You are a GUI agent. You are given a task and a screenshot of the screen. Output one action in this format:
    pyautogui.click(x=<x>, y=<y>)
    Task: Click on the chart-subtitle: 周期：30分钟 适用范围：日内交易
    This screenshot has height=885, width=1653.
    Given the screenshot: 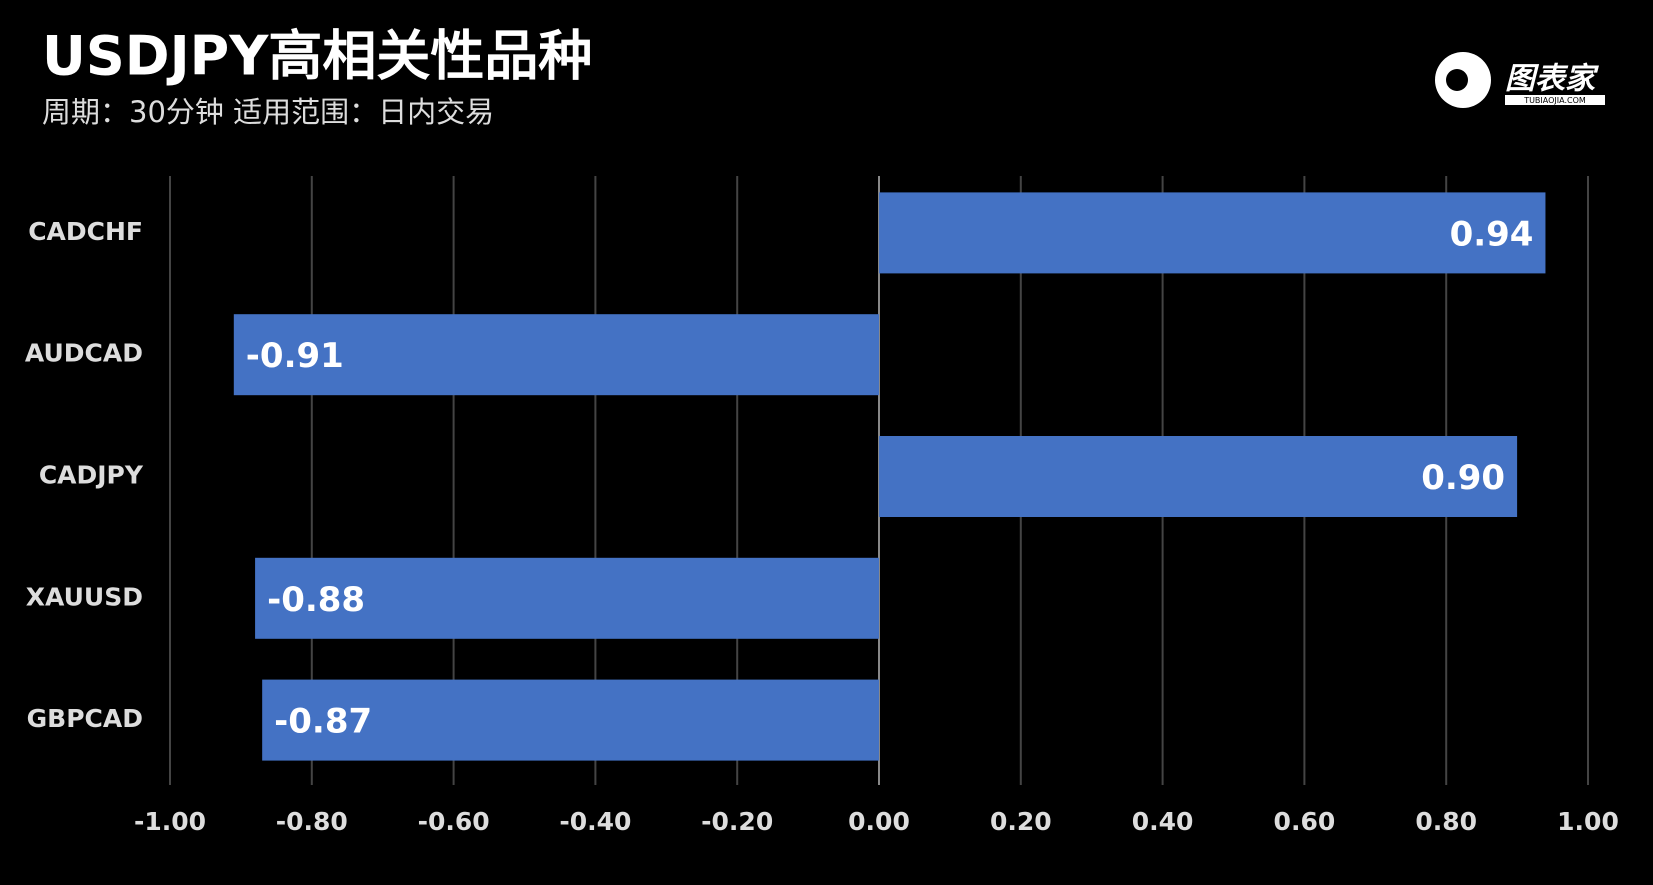 What is the action you would take?
    pyautogui.click(x=268, y=112)
    